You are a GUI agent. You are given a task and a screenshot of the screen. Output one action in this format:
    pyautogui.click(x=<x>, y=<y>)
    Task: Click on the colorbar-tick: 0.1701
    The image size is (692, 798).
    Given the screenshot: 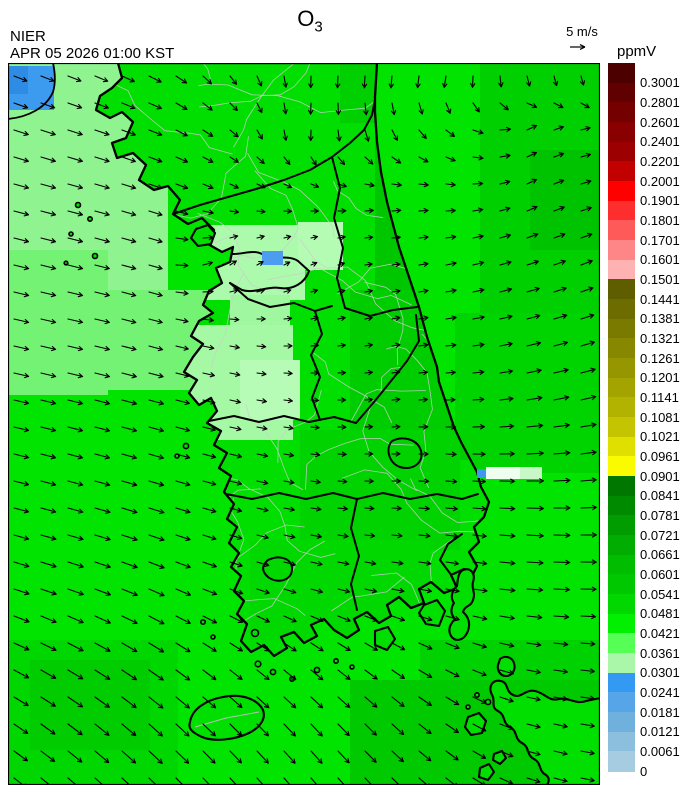 What is the action you would take?
    pyautogui.click(x=660, y=240)
    